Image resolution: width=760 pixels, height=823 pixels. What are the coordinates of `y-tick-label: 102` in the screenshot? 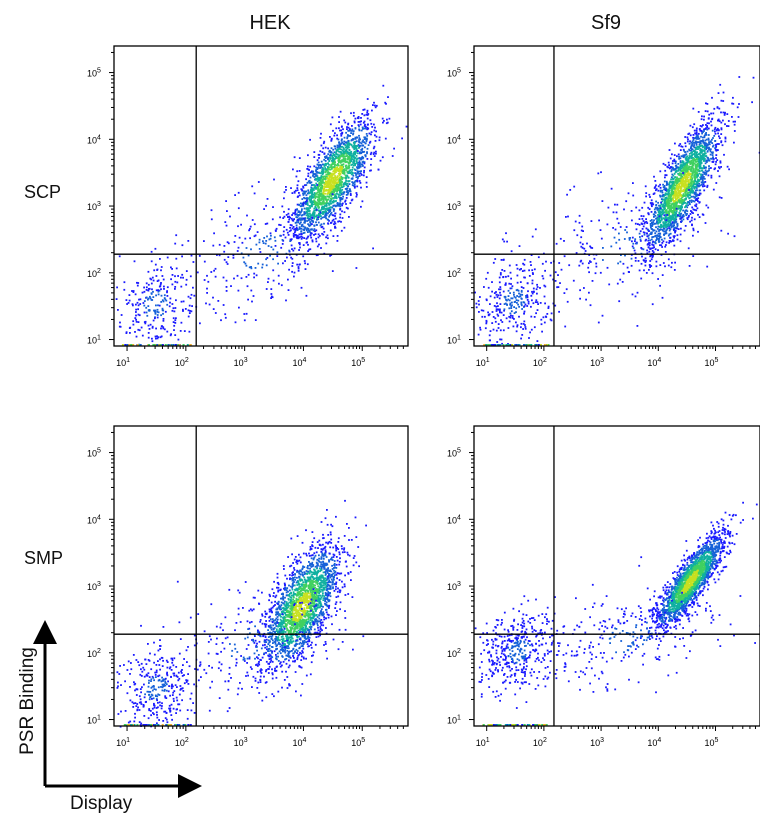 It's located at (94, 273).